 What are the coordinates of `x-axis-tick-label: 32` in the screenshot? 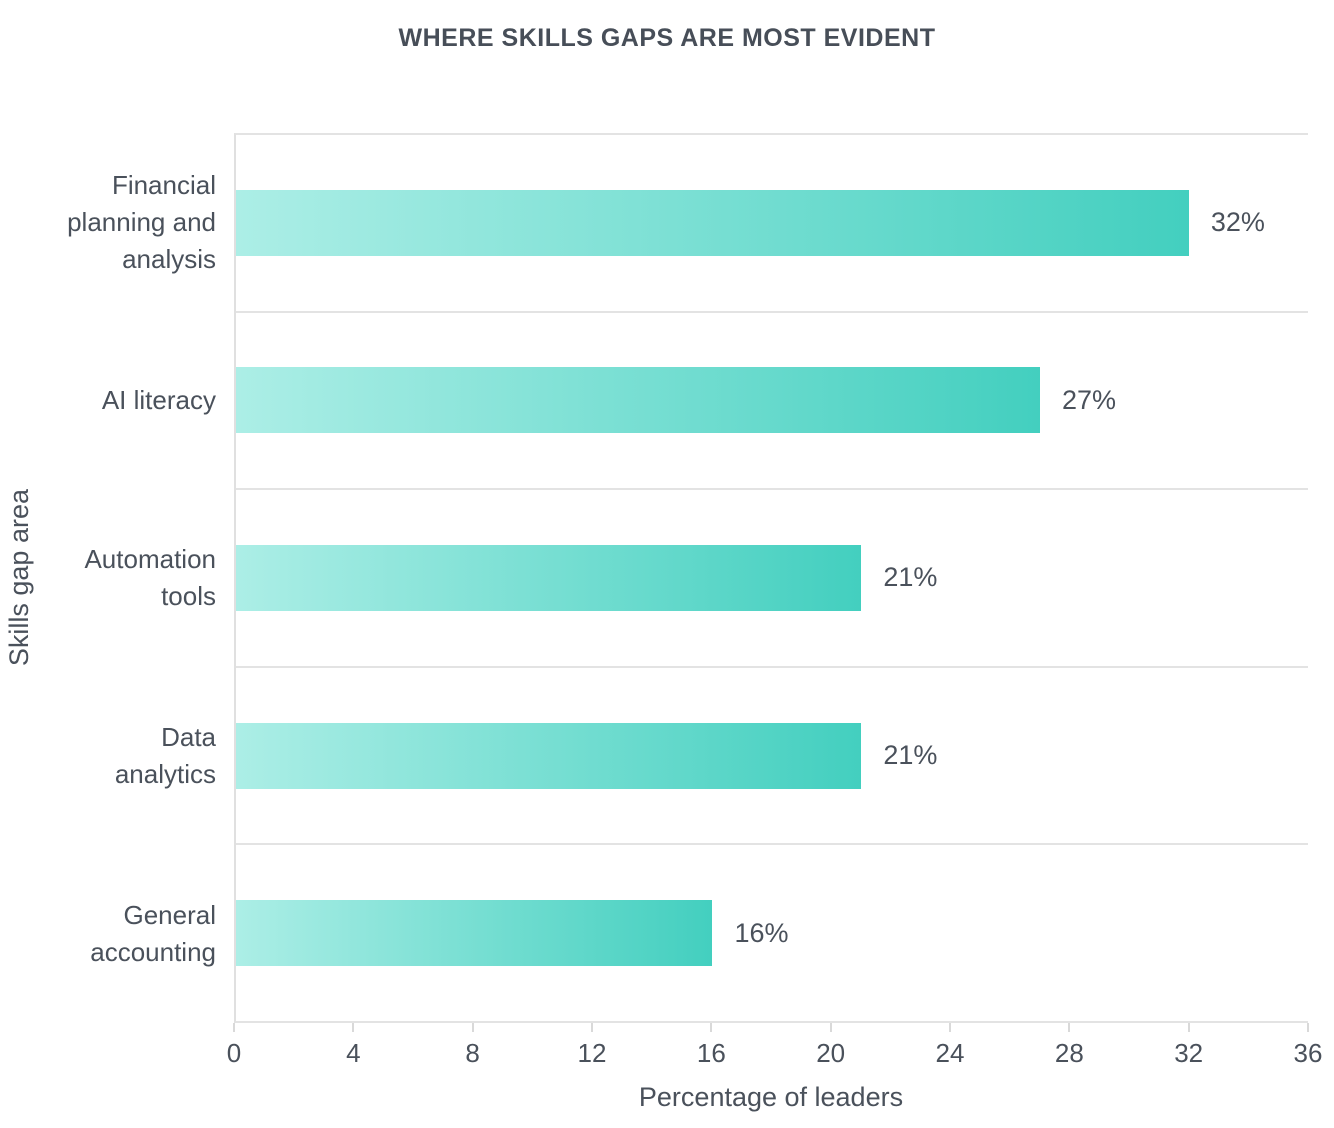 It's located at (1189, 1053).